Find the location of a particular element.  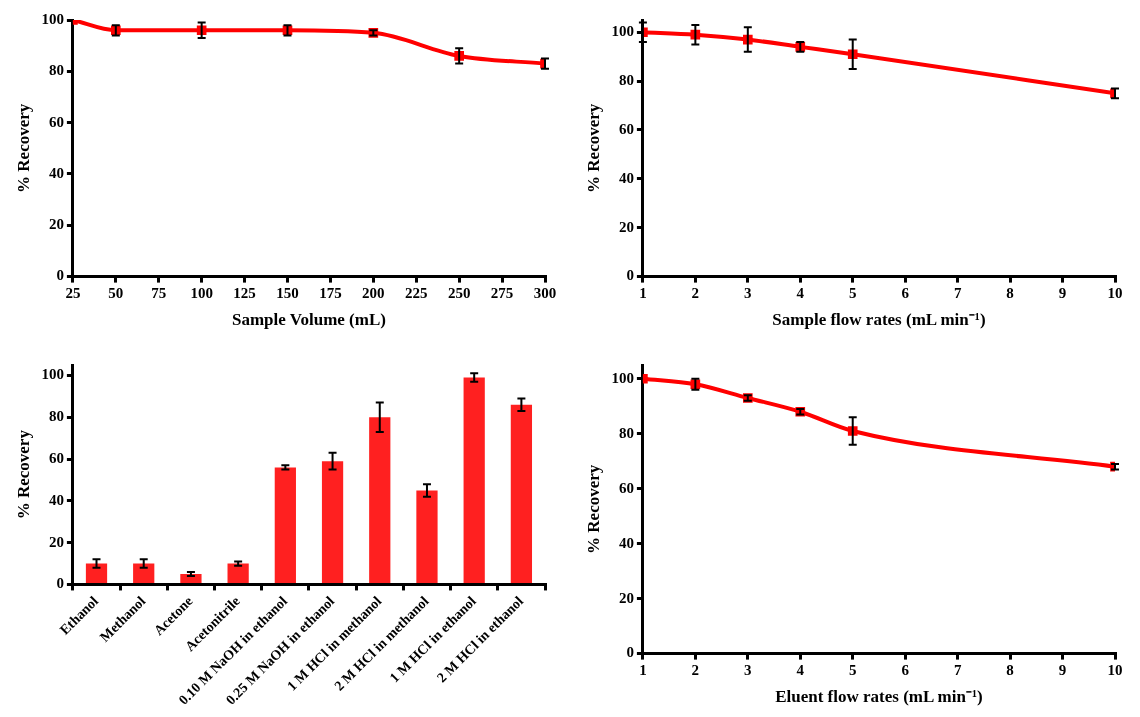

x-tick-label: 75 is located at coordinates (159, 293).